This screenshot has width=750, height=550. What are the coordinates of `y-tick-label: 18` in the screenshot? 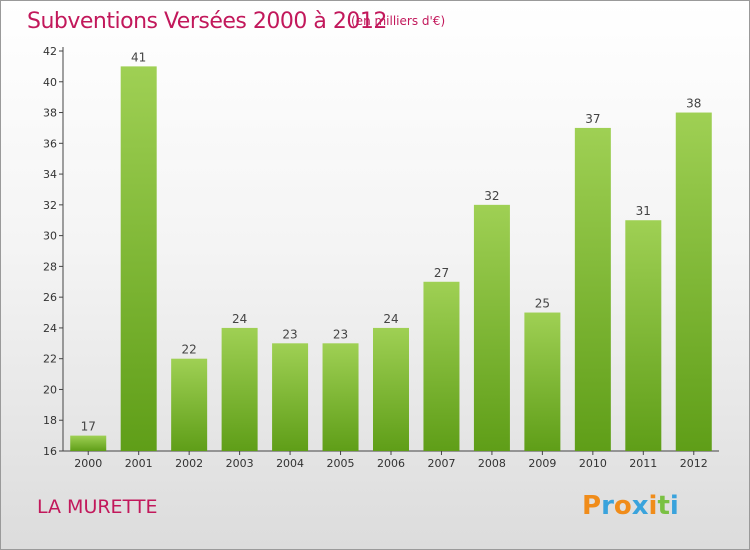 It's located at (50, 420).